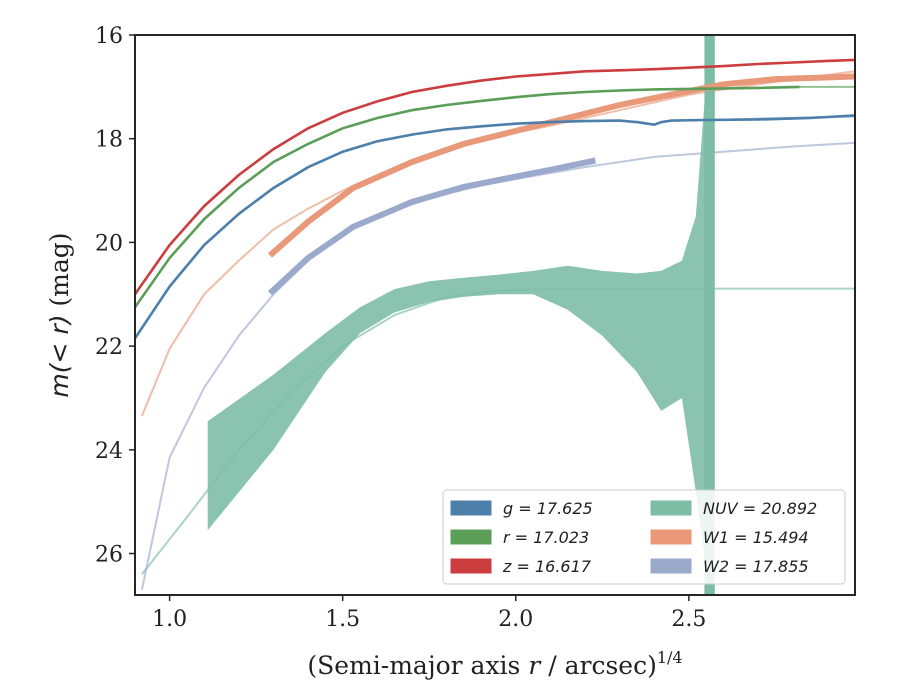 The width and height of the screenshot is (900, 700). I want to click on legend-label: W2 = 17.855, so click(756, 566).